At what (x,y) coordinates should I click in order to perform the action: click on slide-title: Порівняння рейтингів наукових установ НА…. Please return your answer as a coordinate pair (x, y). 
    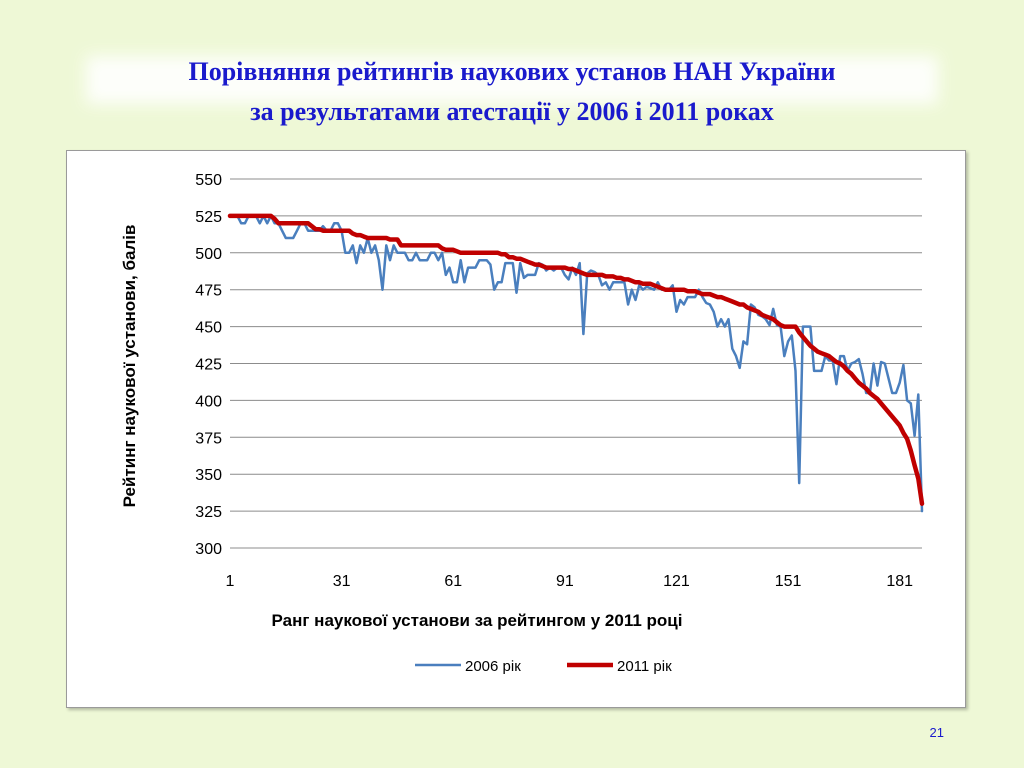
    Looking at the image, I should click on (512, 92).